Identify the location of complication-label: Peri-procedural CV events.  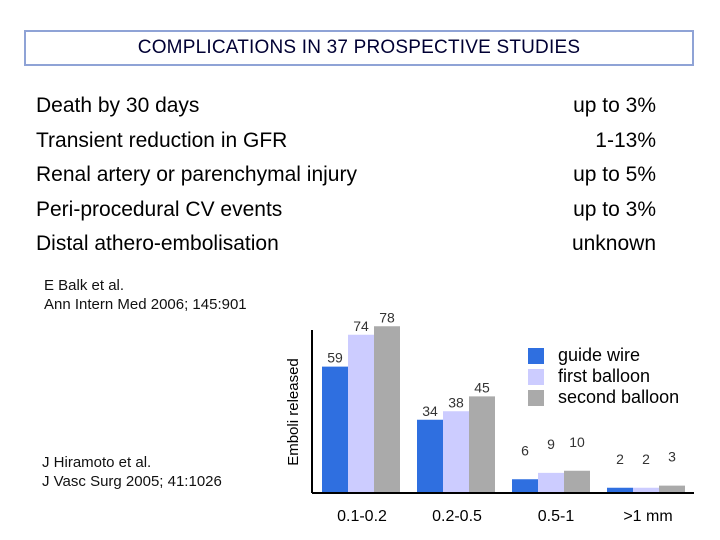
(159, 209).